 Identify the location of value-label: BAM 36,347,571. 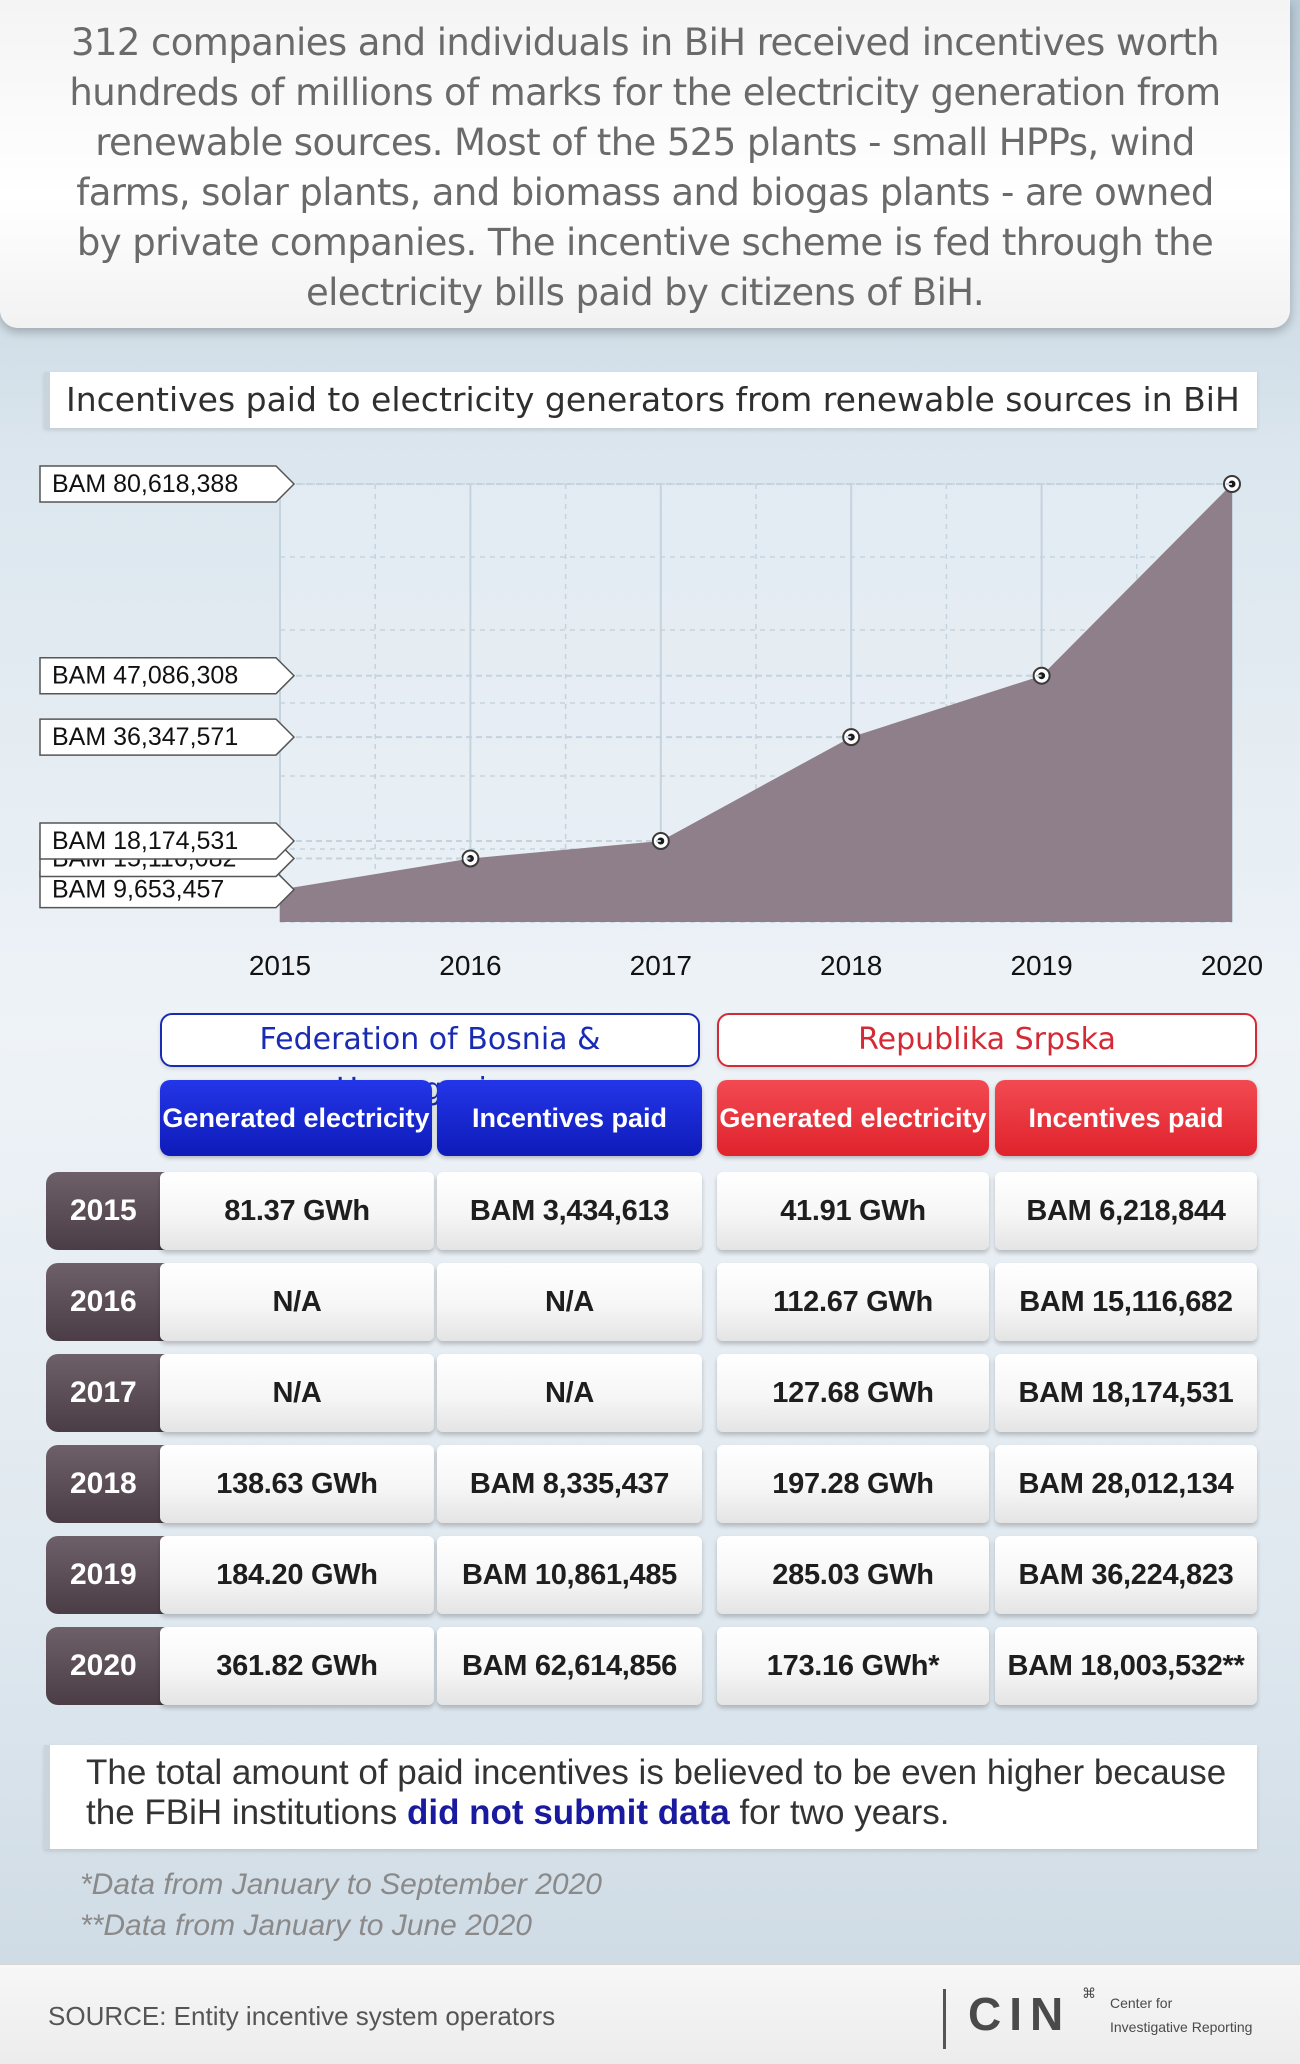
(145, 737).